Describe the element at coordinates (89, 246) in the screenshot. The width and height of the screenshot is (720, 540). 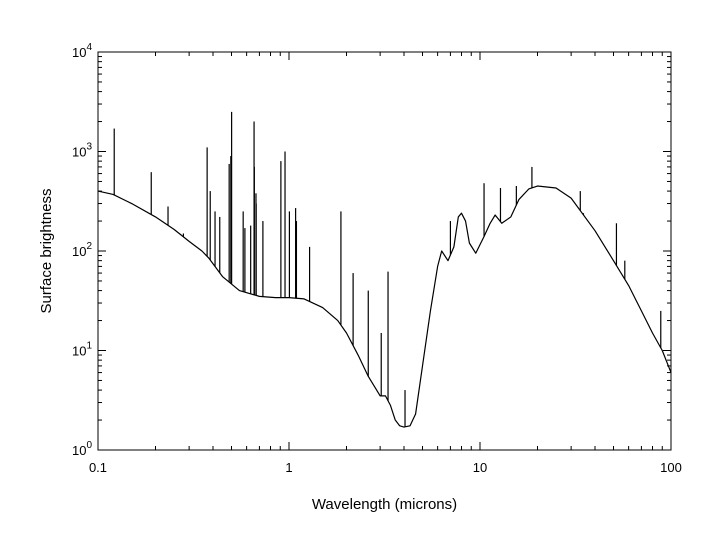
I see `y-tick-label-exponent: 2` at that location.